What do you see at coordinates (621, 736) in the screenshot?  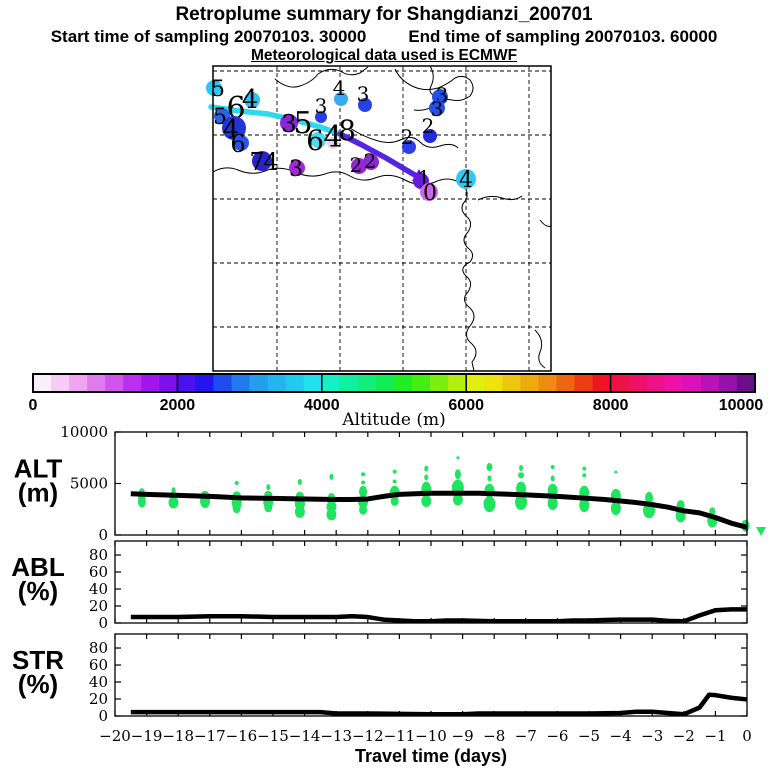 I see `x-tick-label: −4` at bounding box center [621, 736].